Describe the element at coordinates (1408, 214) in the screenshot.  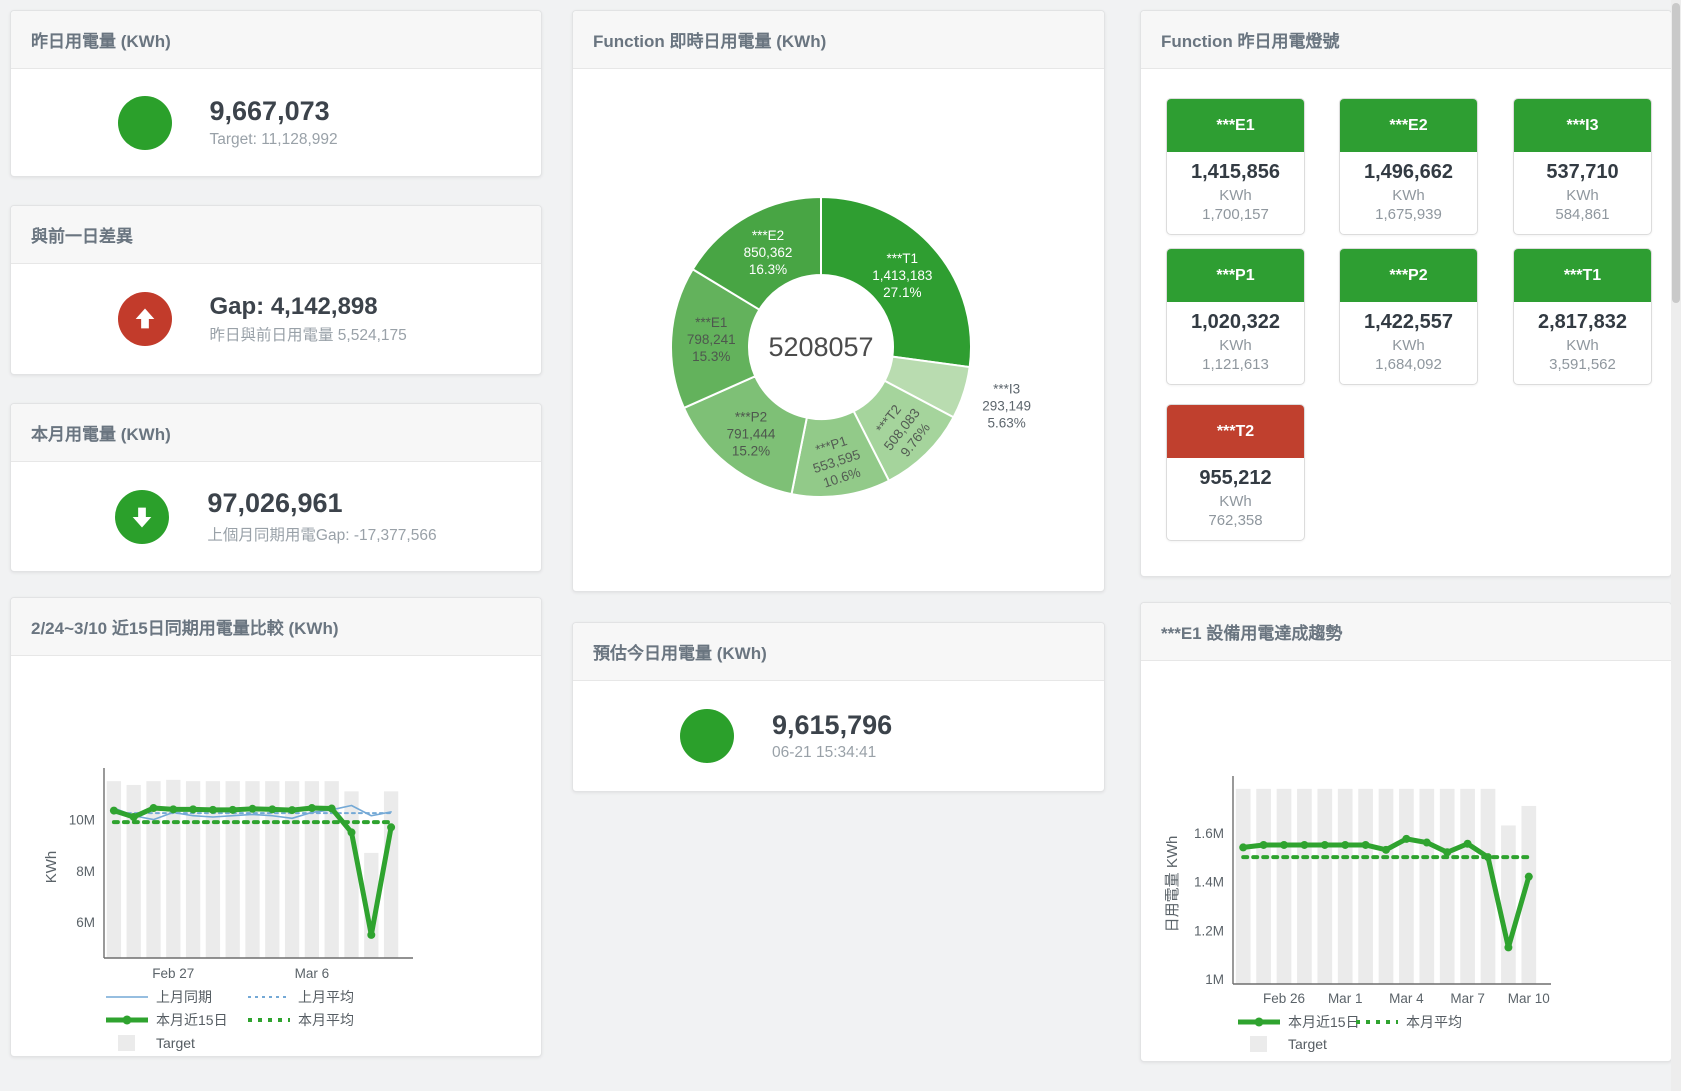
I see `tile-target: 1,675,939` at that location.